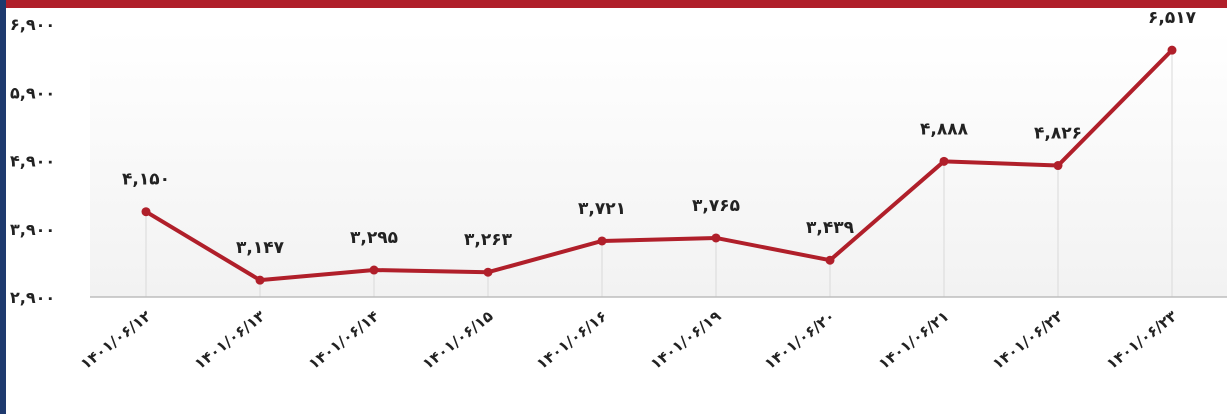  What do you see at coordinates (944, 129) in the screenshot?
I see `data-label: ۴,۸۸۸` at bounding box center [944, 129].